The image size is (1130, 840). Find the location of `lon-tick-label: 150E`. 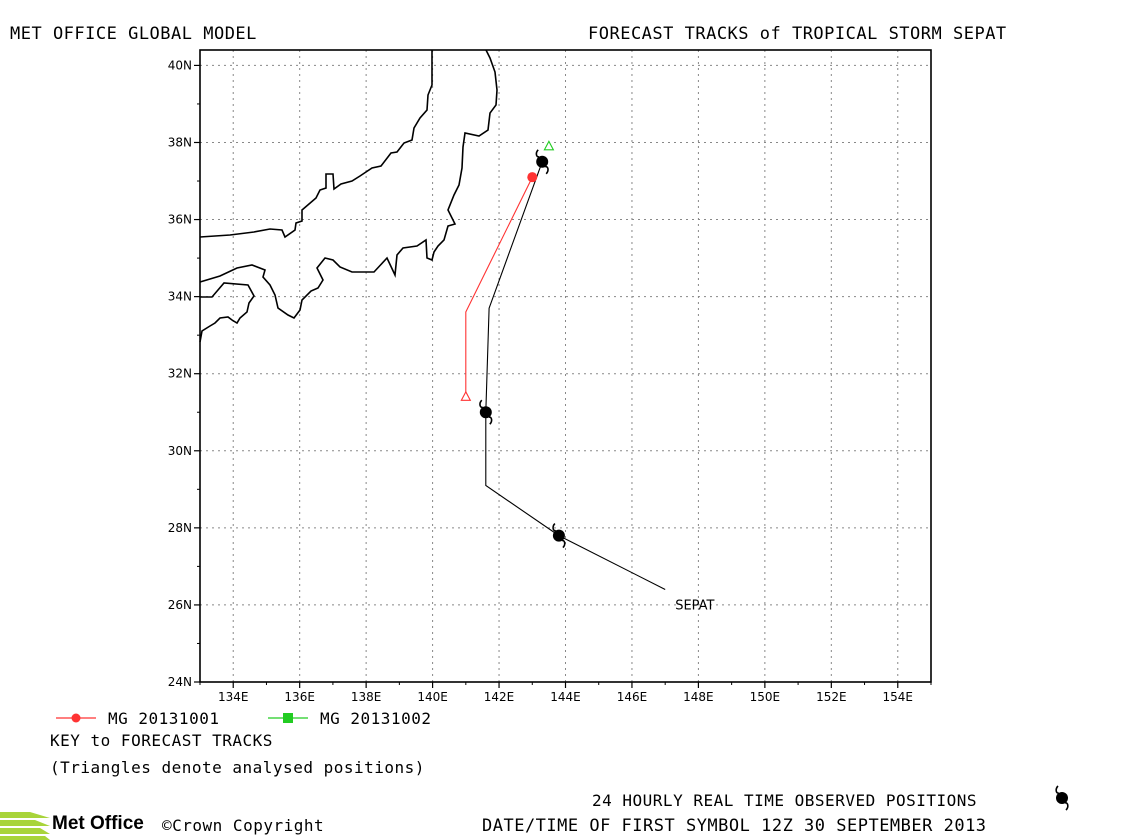

lon-tick-label: 150E is located at coordinates (765, 697).